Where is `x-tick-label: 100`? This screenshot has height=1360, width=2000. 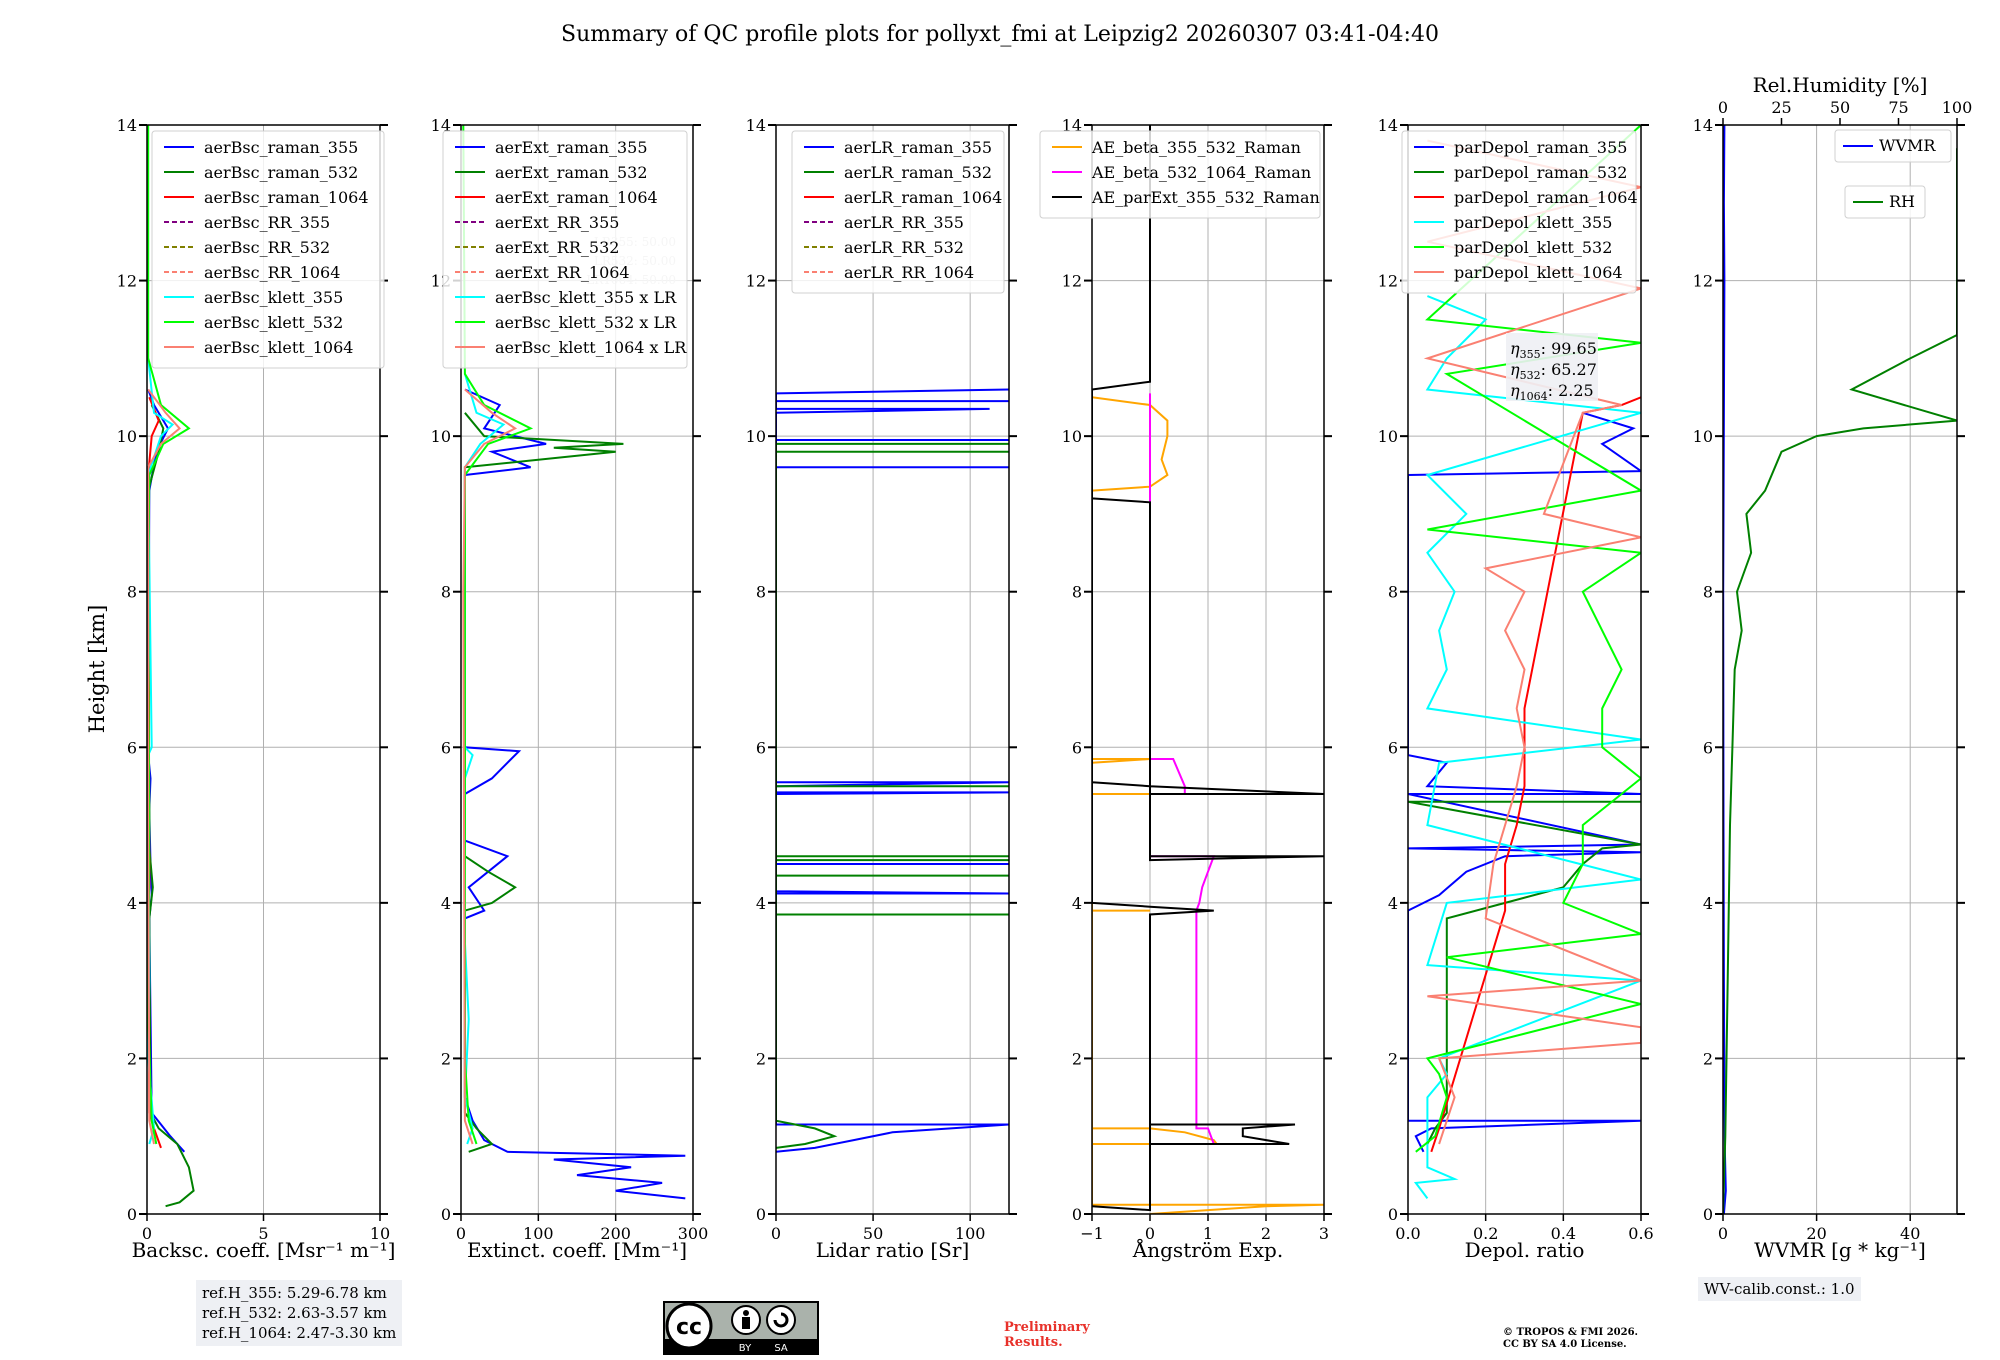
x-tick-label: 100 is located at coordinates (538, 1233).